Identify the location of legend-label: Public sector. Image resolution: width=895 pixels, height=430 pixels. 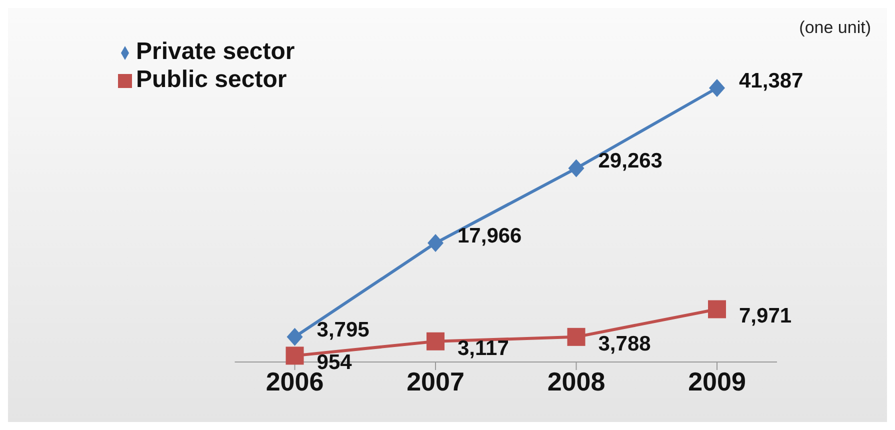
(211, 79).